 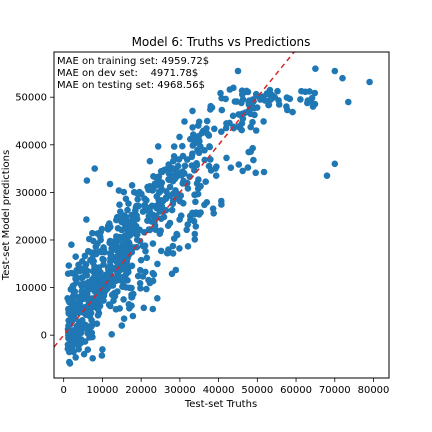 I want to click on x-tick-label: 60000, so click(x=296, y=390).